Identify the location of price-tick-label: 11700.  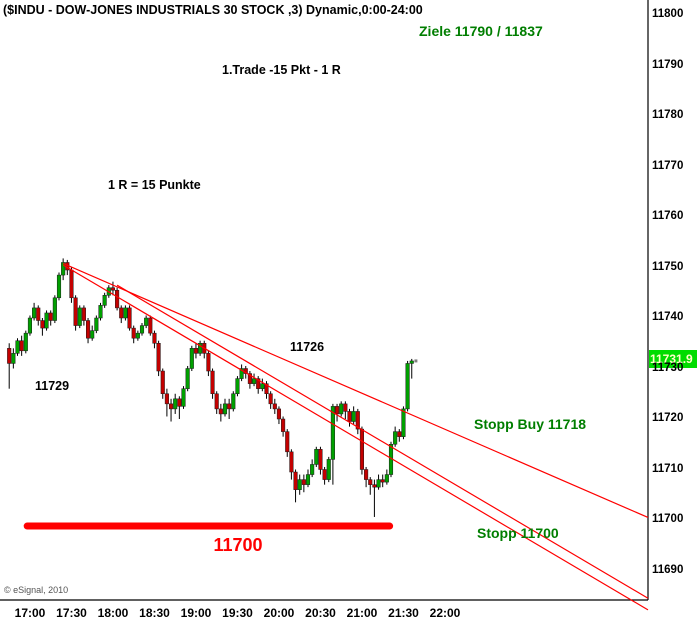
(668, 519).